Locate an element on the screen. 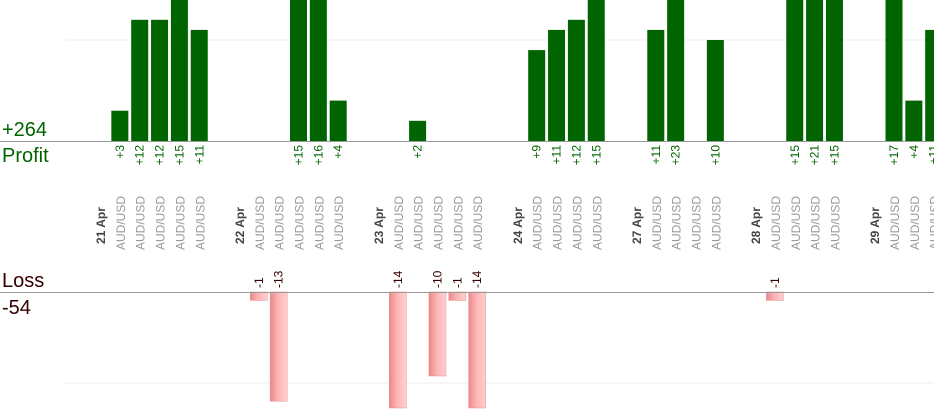 The width and height of the screenshot is (934, 420). profit-label: Profit is located at coordinates (25, 156).